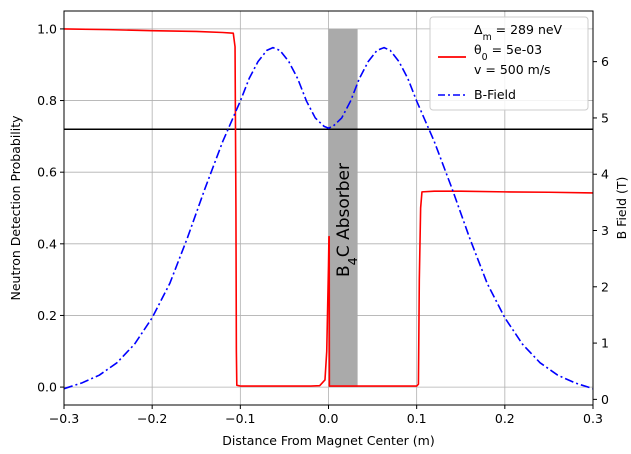 This screenshot has width=631, height=454. Describe the element at coordinates (605, 61) in the screenshot. I see `y2-tick-label: 6` at that location.